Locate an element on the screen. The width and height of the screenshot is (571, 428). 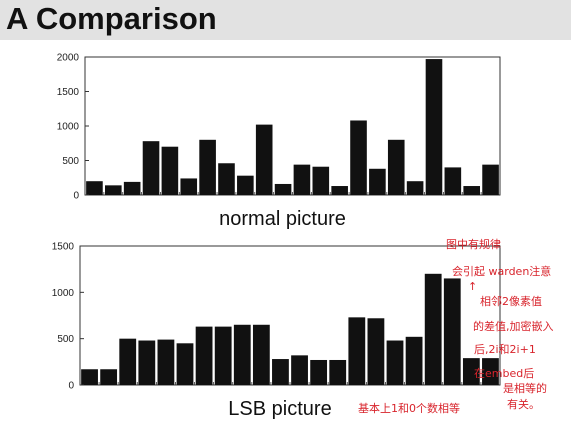
normal-y-tick-label: 1000 is located at coordinates (68, 127).